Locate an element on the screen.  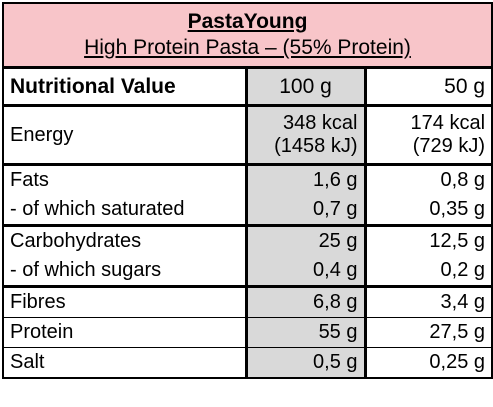
value-100g: 6,8 g is located at coordinates (305, 301).